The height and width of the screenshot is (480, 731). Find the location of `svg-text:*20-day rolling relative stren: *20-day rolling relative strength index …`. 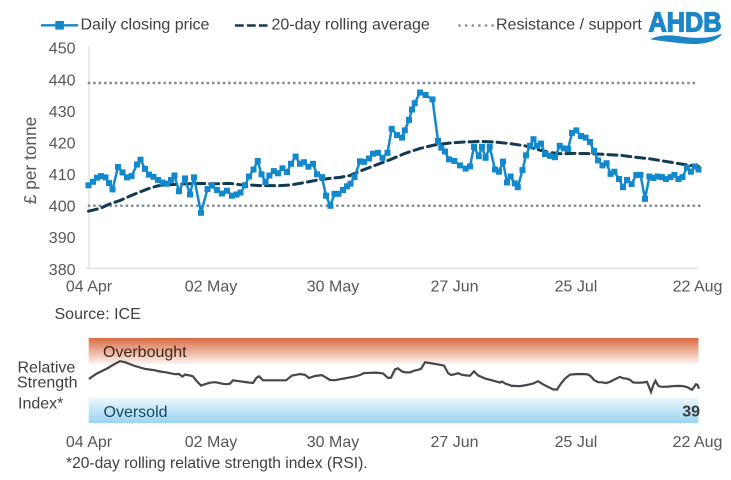

svg-text:*20-day rolling relative stren: *20-day rolling relative strength index … is located at coordinates (217, 463).